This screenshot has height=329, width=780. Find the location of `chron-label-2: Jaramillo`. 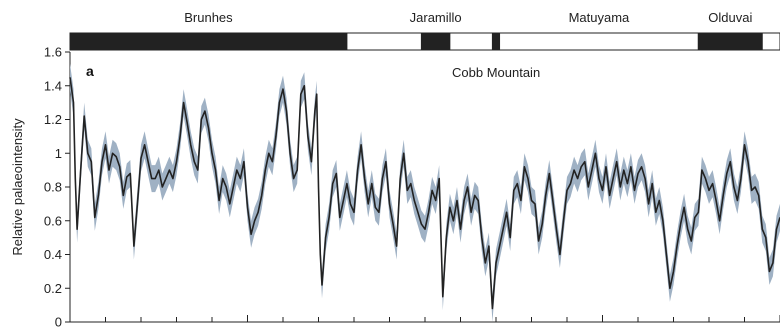

chron-label-2: Jaramillo is located at coordinates (436, 17).